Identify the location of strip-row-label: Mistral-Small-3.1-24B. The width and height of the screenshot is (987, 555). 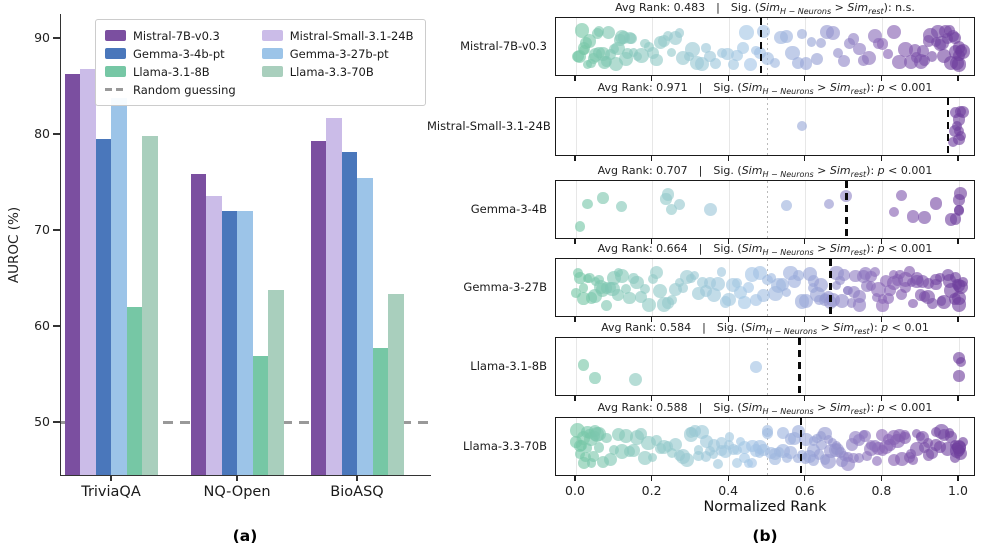
(489, 125).